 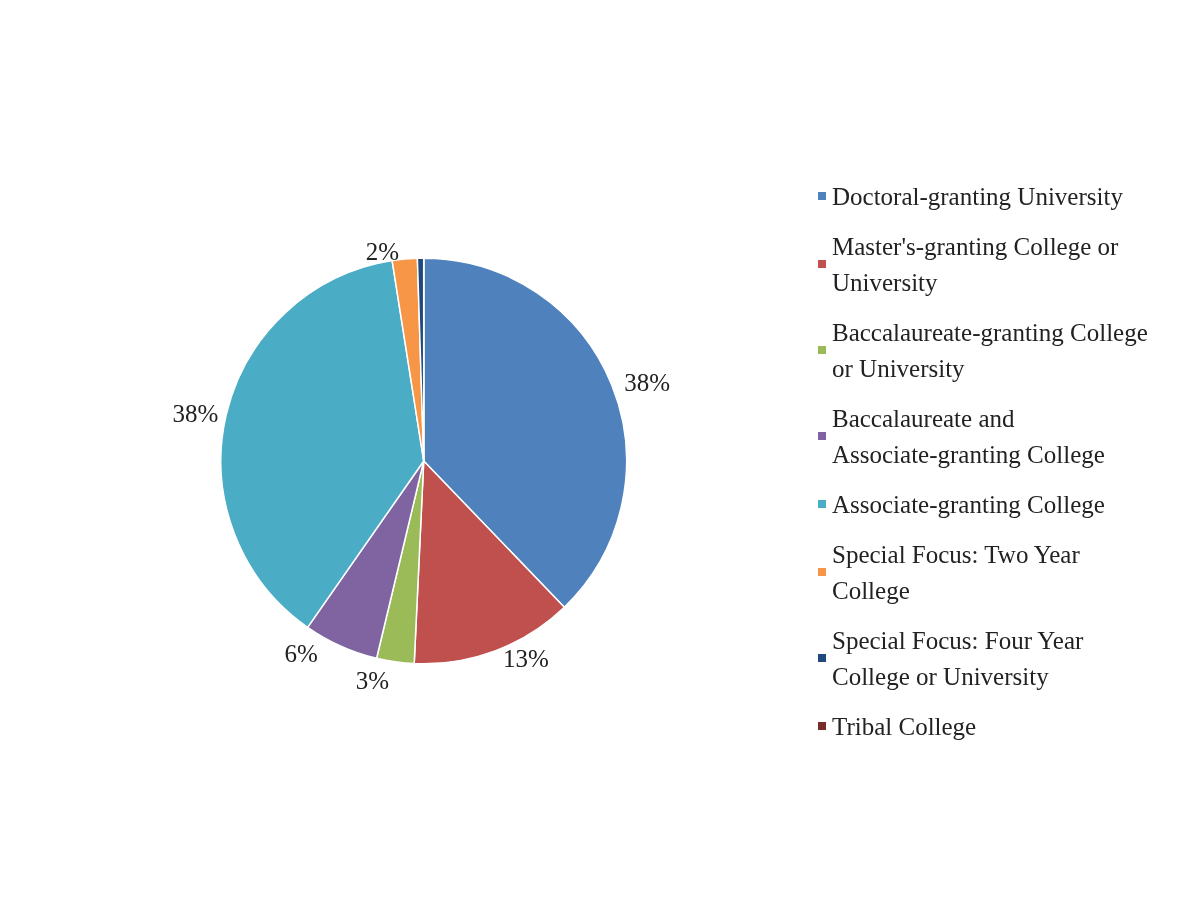 I want to click on legend-label: Doctoral-granting University, so click(x=978, y=196).